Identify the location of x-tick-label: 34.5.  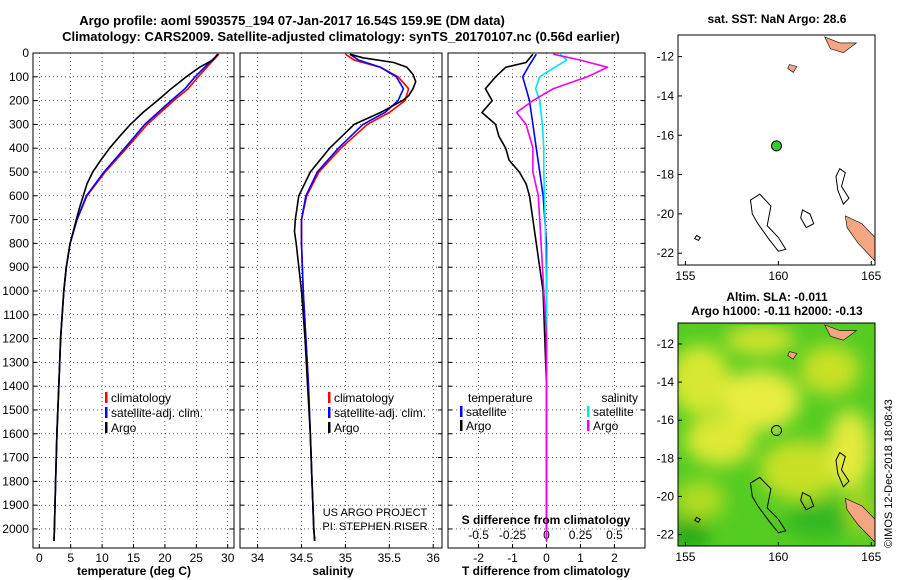
(302, 558).